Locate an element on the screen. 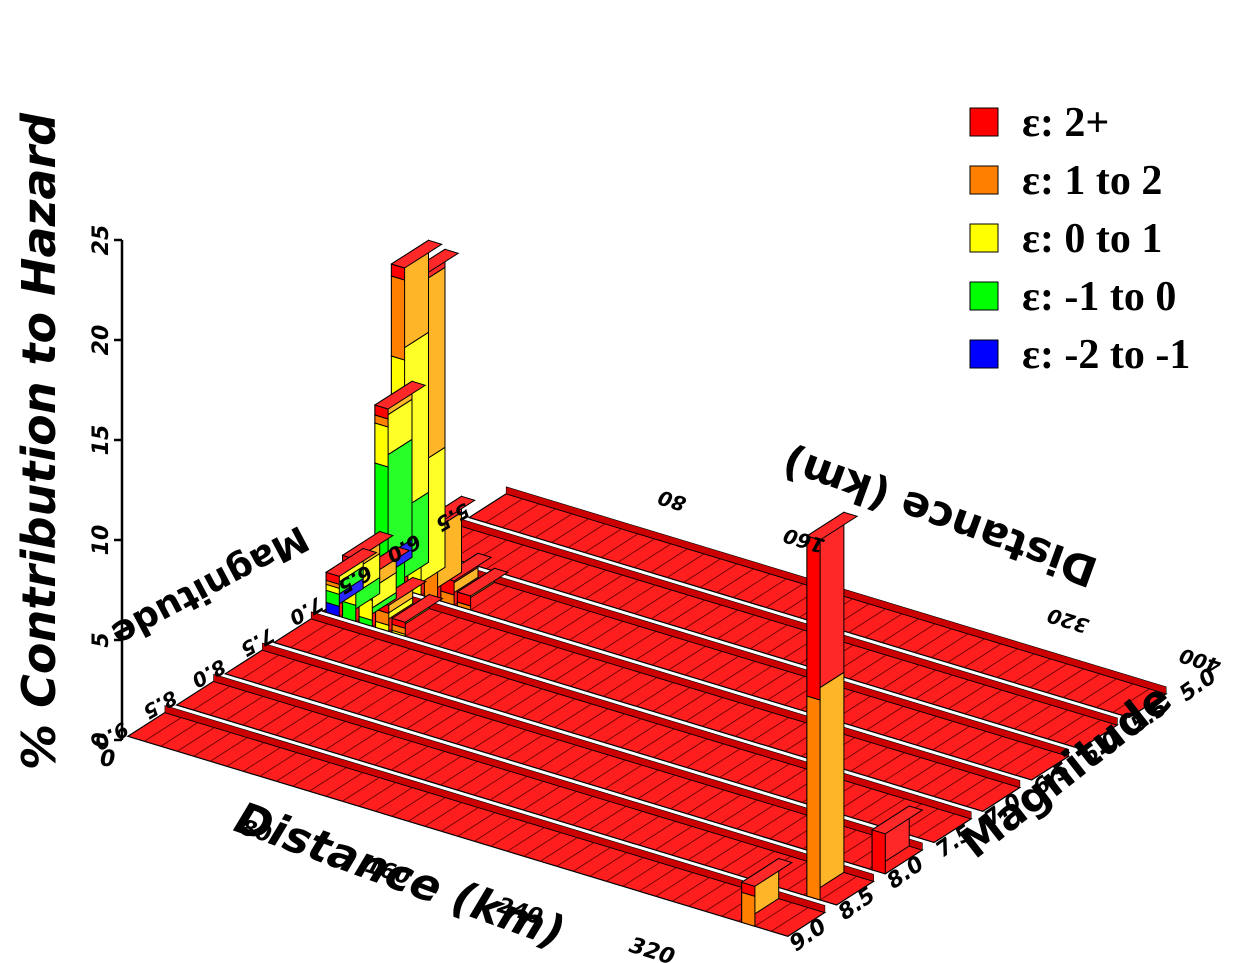 The height and width of the screenshot is (963, 1241). legend-label: ε: 1 to 2 is located at coordinates (1092, 181).